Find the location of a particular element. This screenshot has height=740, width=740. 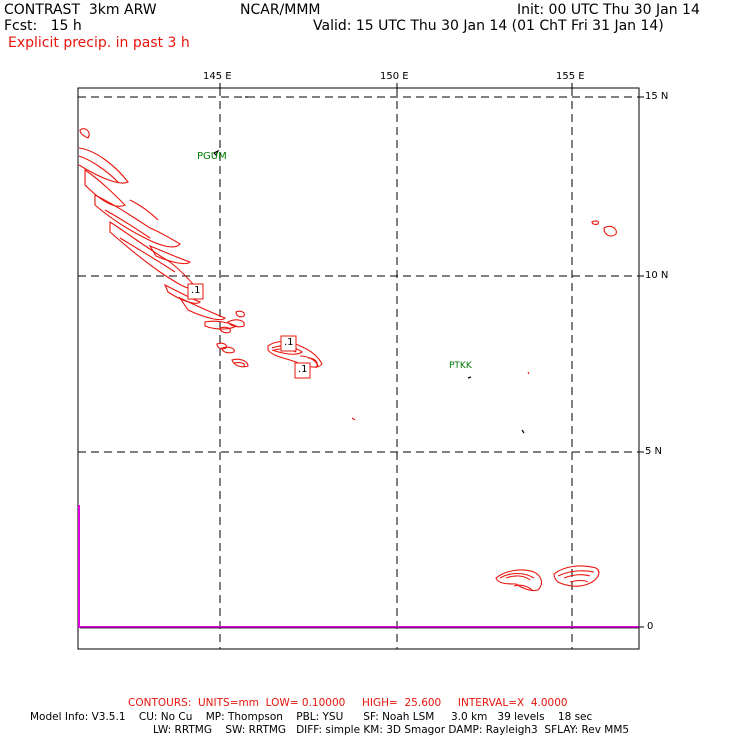

island-chuuk is located at coordinates (469, 377).